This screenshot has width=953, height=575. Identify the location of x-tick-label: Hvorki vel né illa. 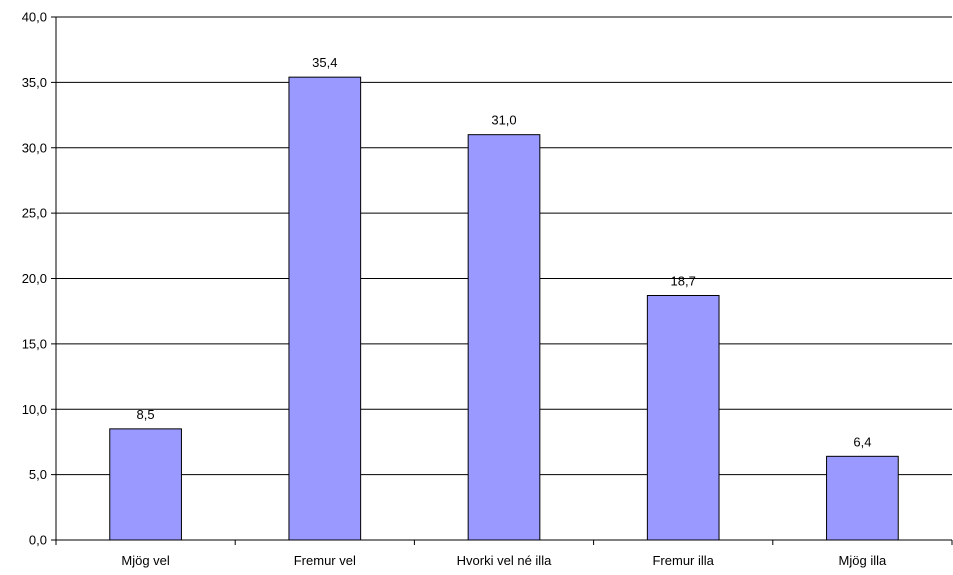
(504, 560).